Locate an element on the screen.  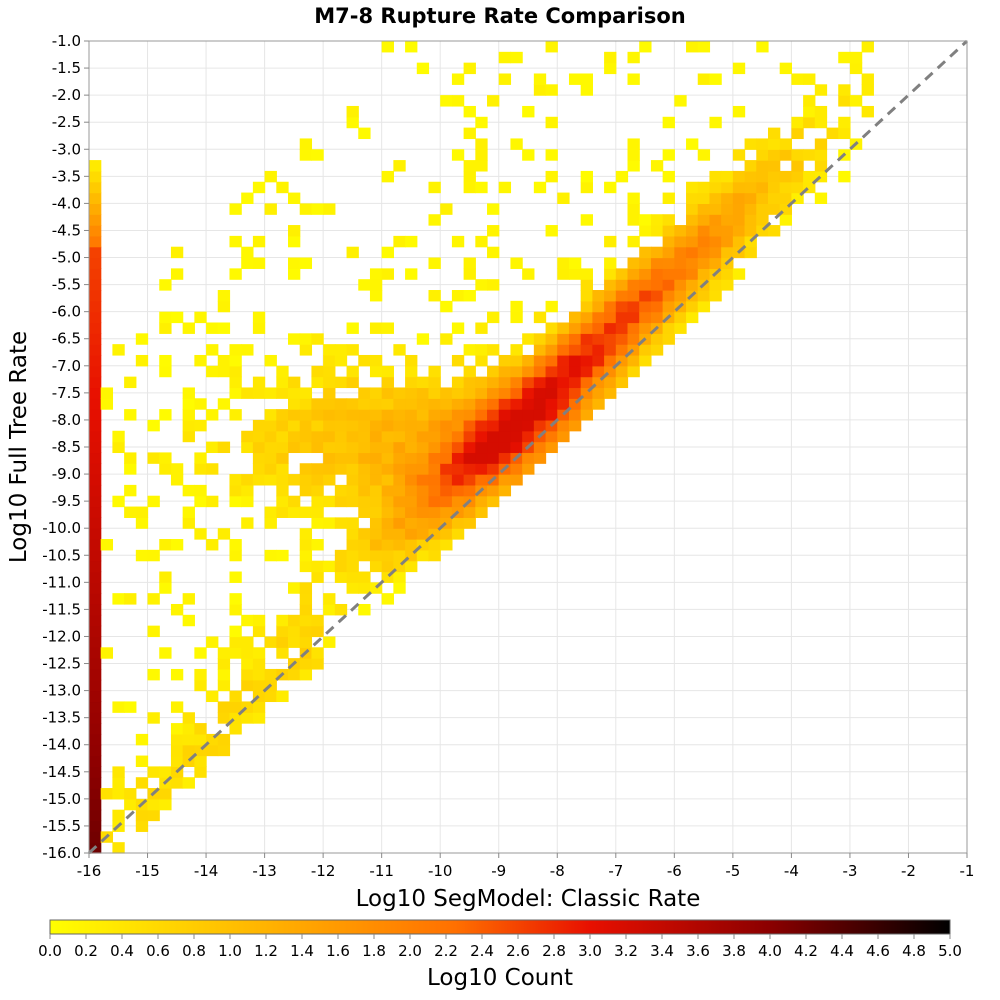
y-tick-label: -12.0 is located at coordinates (61, 636).